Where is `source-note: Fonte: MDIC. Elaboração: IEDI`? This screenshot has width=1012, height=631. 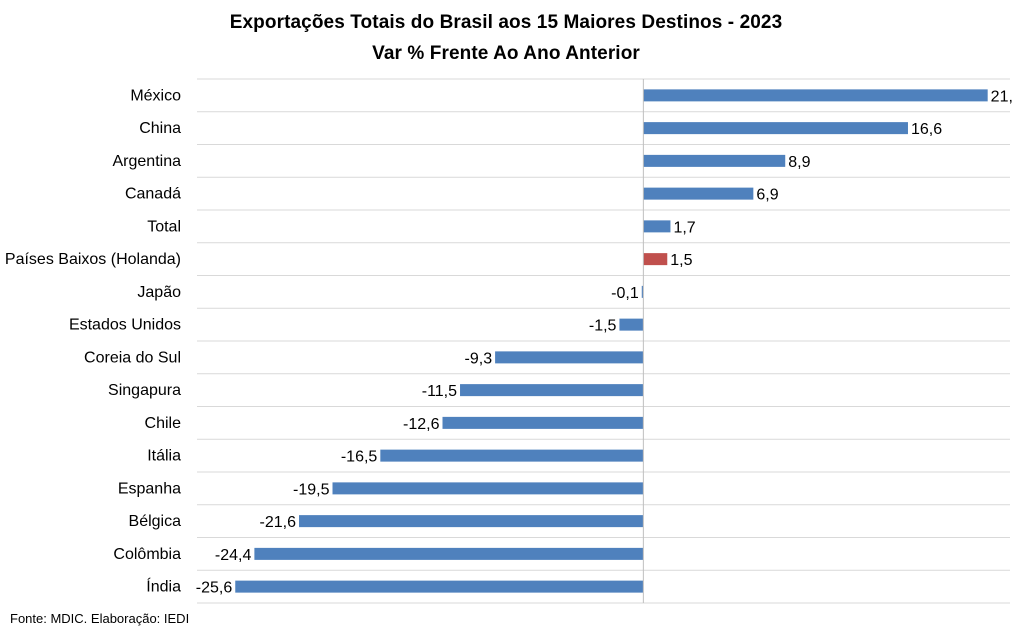 source-note: Fonte: MDIC. Elaboração: IEDI is located at coordinates (100, 618).